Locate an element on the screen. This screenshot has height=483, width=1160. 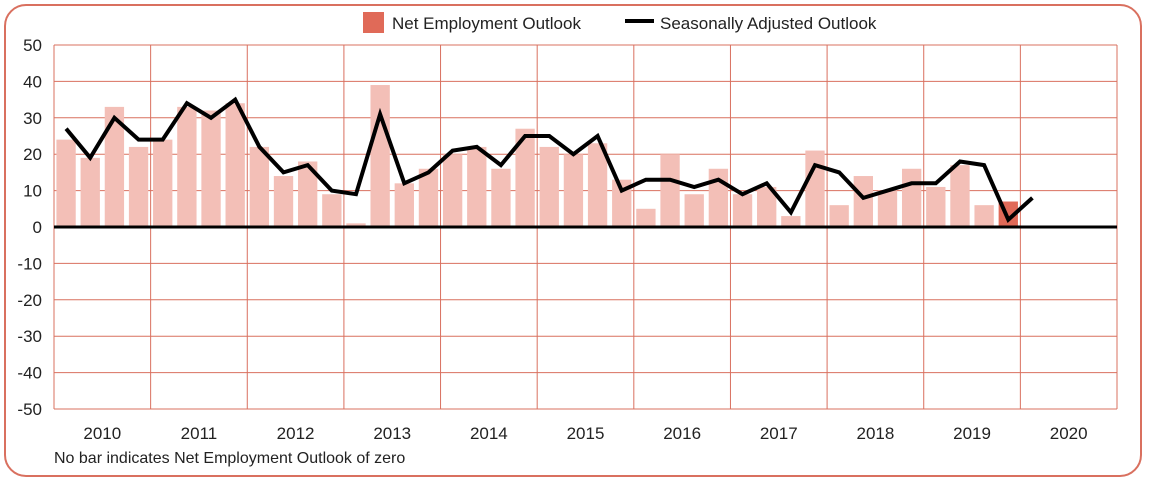
x-tick-label: 2011 is located at coordinates (199, 433).